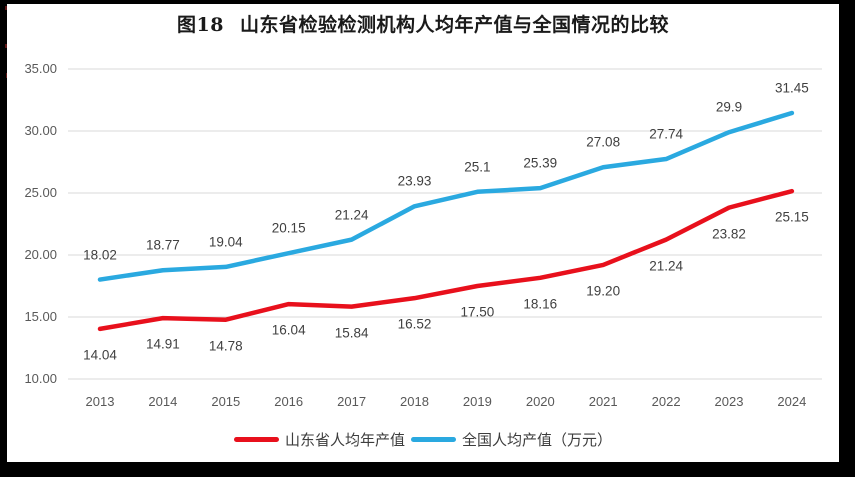 The height and width of the screenshot is (477, 855). I want to click on x-tick-label: 2015, so click(226, 401).